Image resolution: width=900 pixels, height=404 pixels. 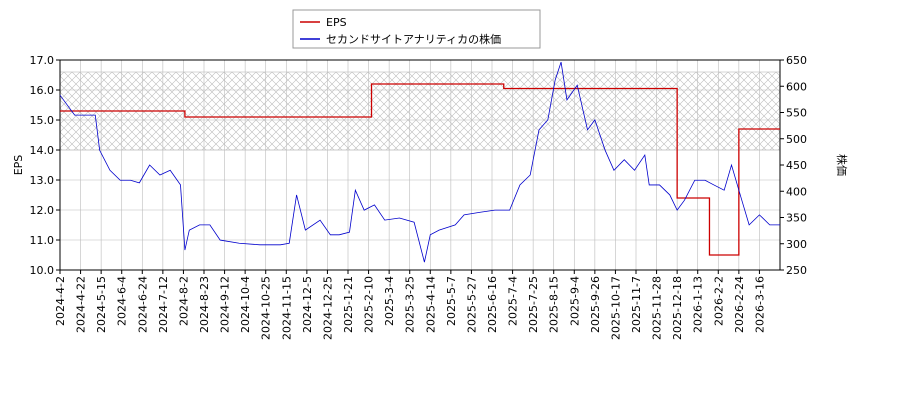 What do you see at coordinates (796, 139) in the screenshot?
I see `y2-tick-label: 500` at bounding box center [796, 139].